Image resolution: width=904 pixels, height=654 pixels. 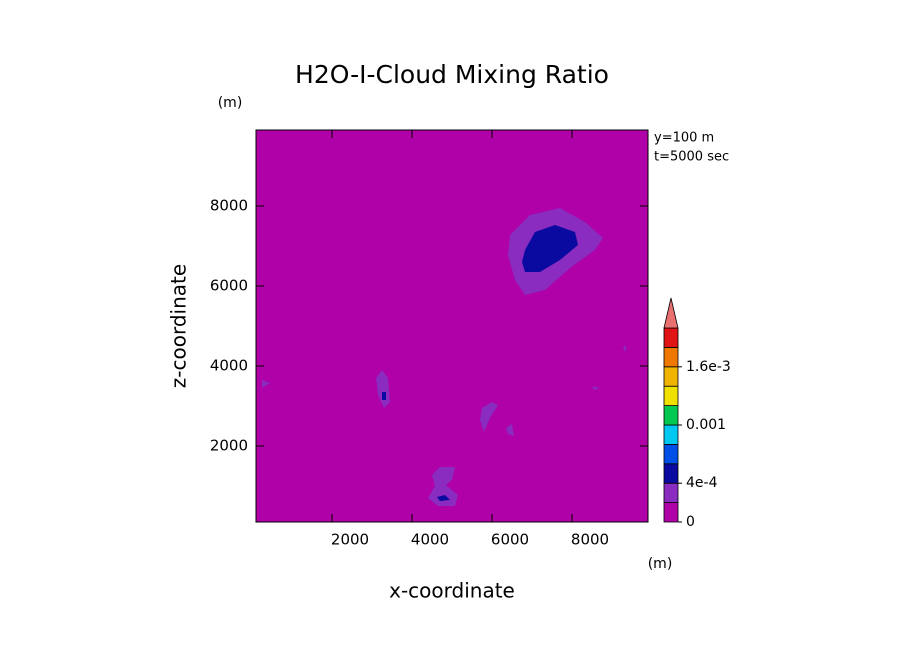 What do you see at coordinates (660, 564) in the screenshot?
I see `x-unit: (m)` at bounding box center [660, 564].